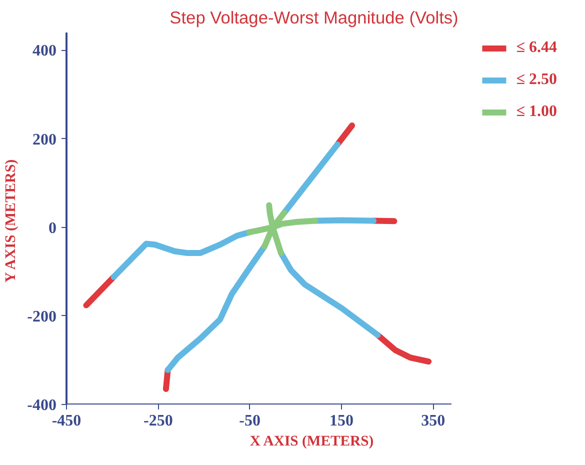  I want to click on legend-label: ≤ 1.00, so click(536, 112).